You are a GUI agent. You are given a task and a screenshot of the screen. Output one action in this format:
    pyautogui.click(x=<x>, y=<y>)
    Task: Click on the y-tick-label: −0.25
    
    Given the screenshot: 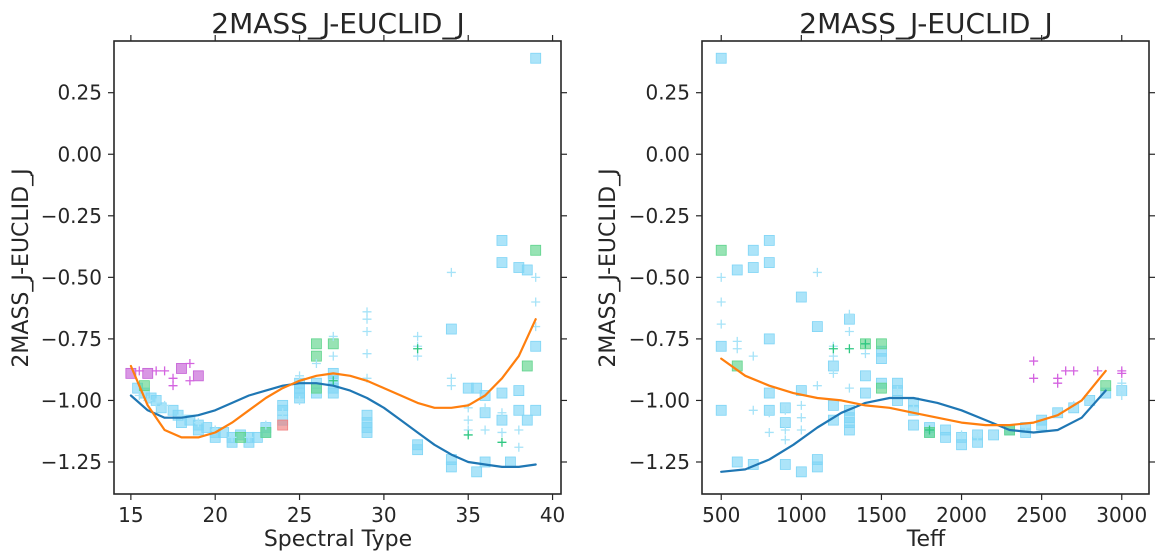 What is the action you would take?
    pyautogui.click(x=659, y=216)
    